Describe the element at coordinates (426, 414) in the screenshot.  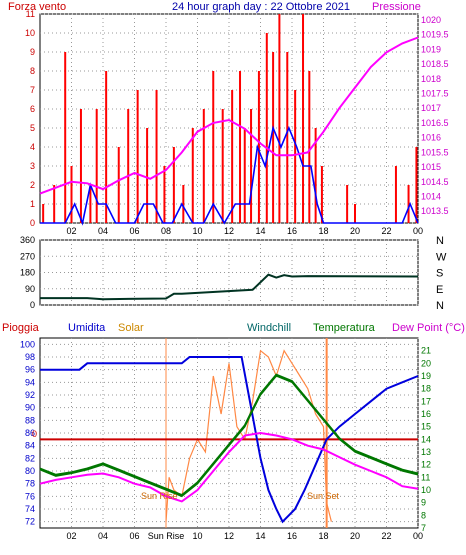
I see `temperature-tick-label: 16` at that location.